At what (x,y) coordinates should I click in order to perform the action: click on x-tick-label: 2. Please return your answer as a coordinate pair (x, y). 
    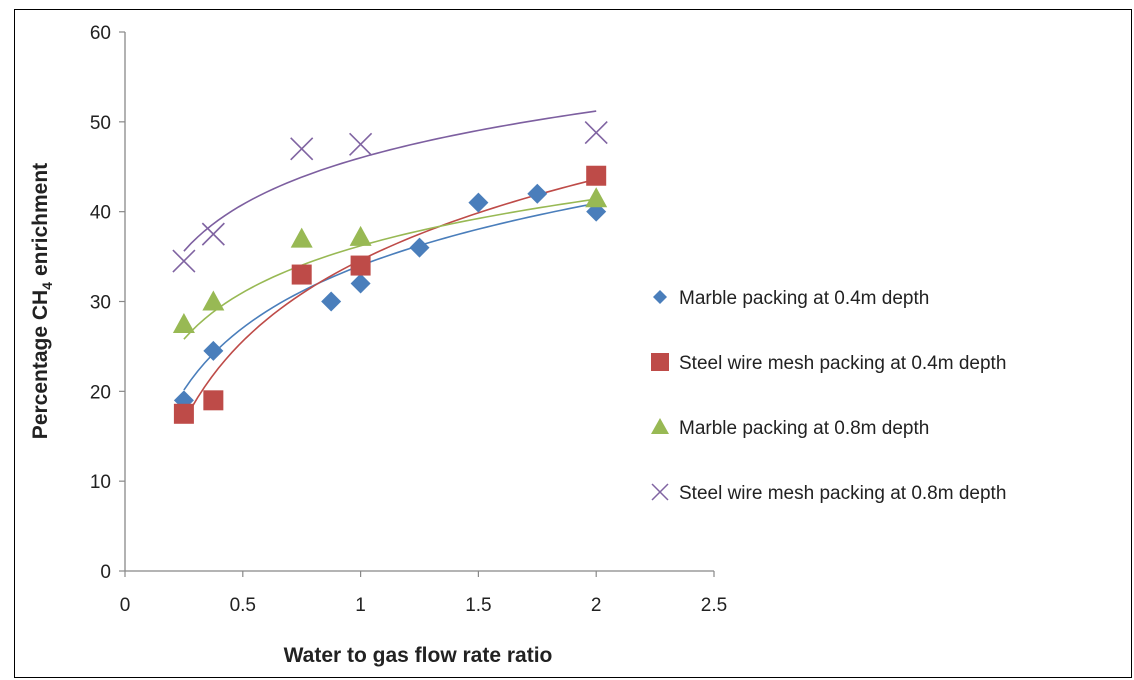
    Looking at the image, I should click on (596, 605).